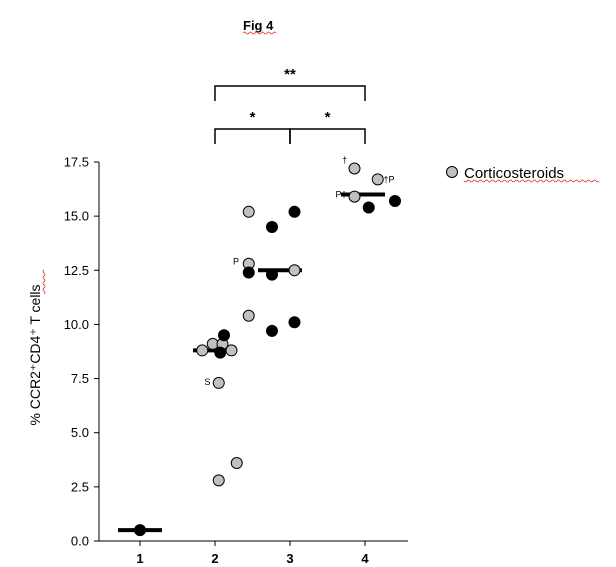  Describe the element at coordinates (258, 25) in the screenshot. I see `figure-title: Fig 4` at that location.